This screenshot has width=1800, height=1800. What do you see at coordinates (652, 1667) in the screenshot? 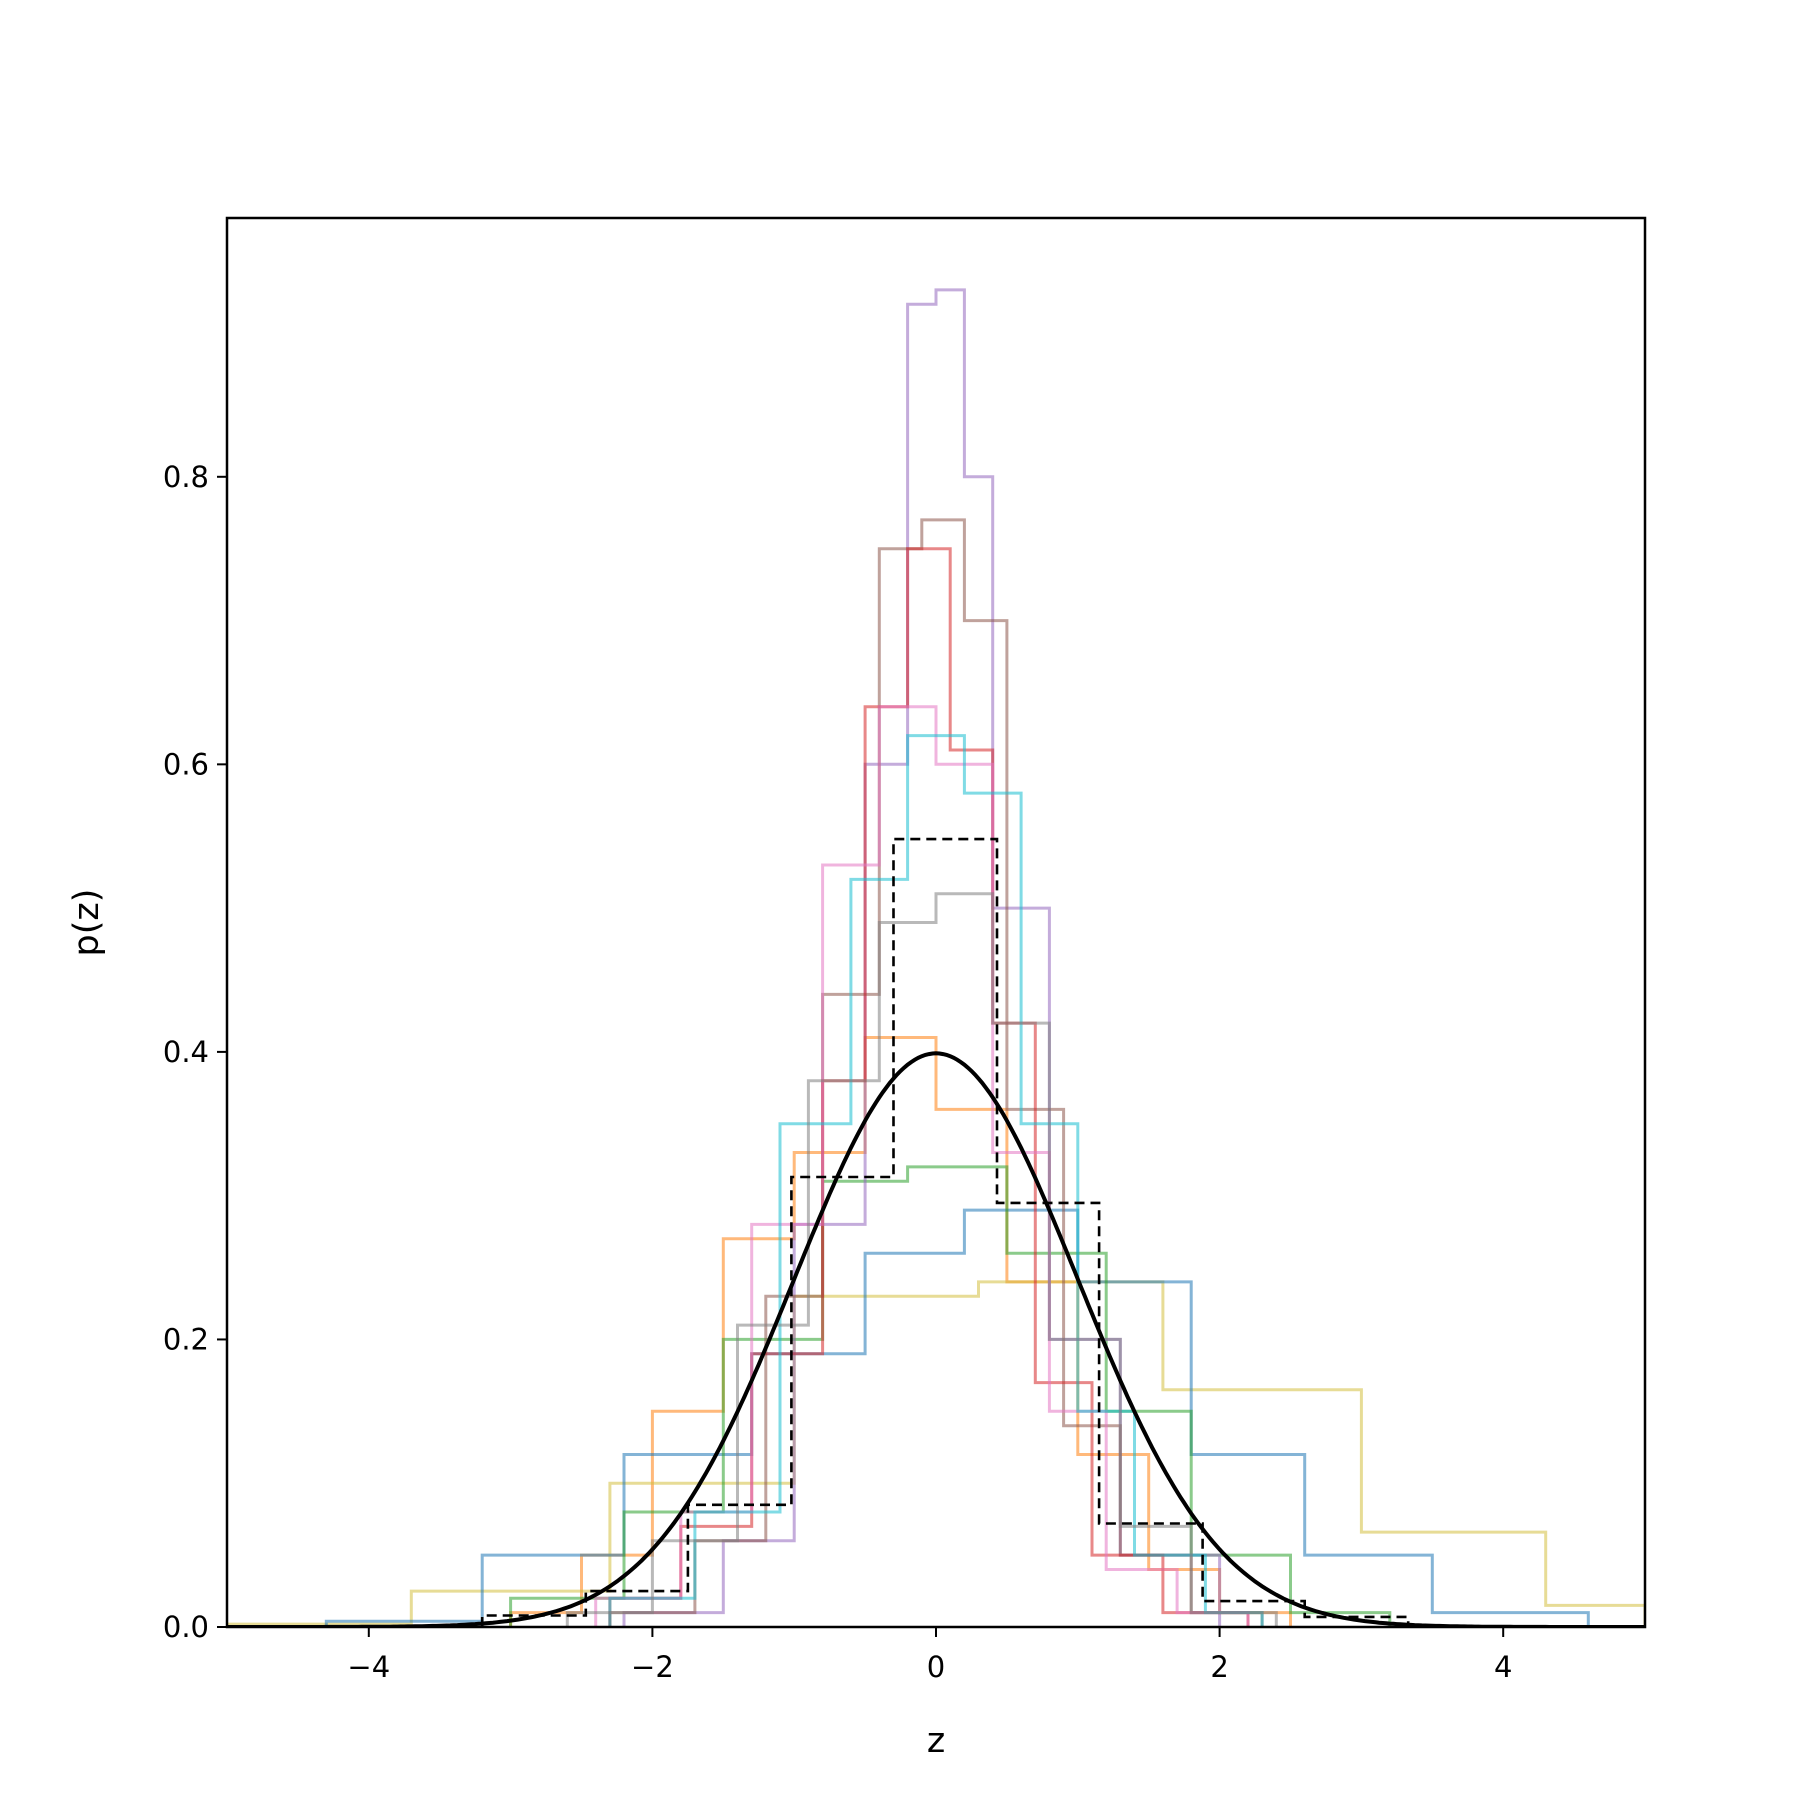
I see `x-tick-label: −2` at bounding box center [652, 1667].